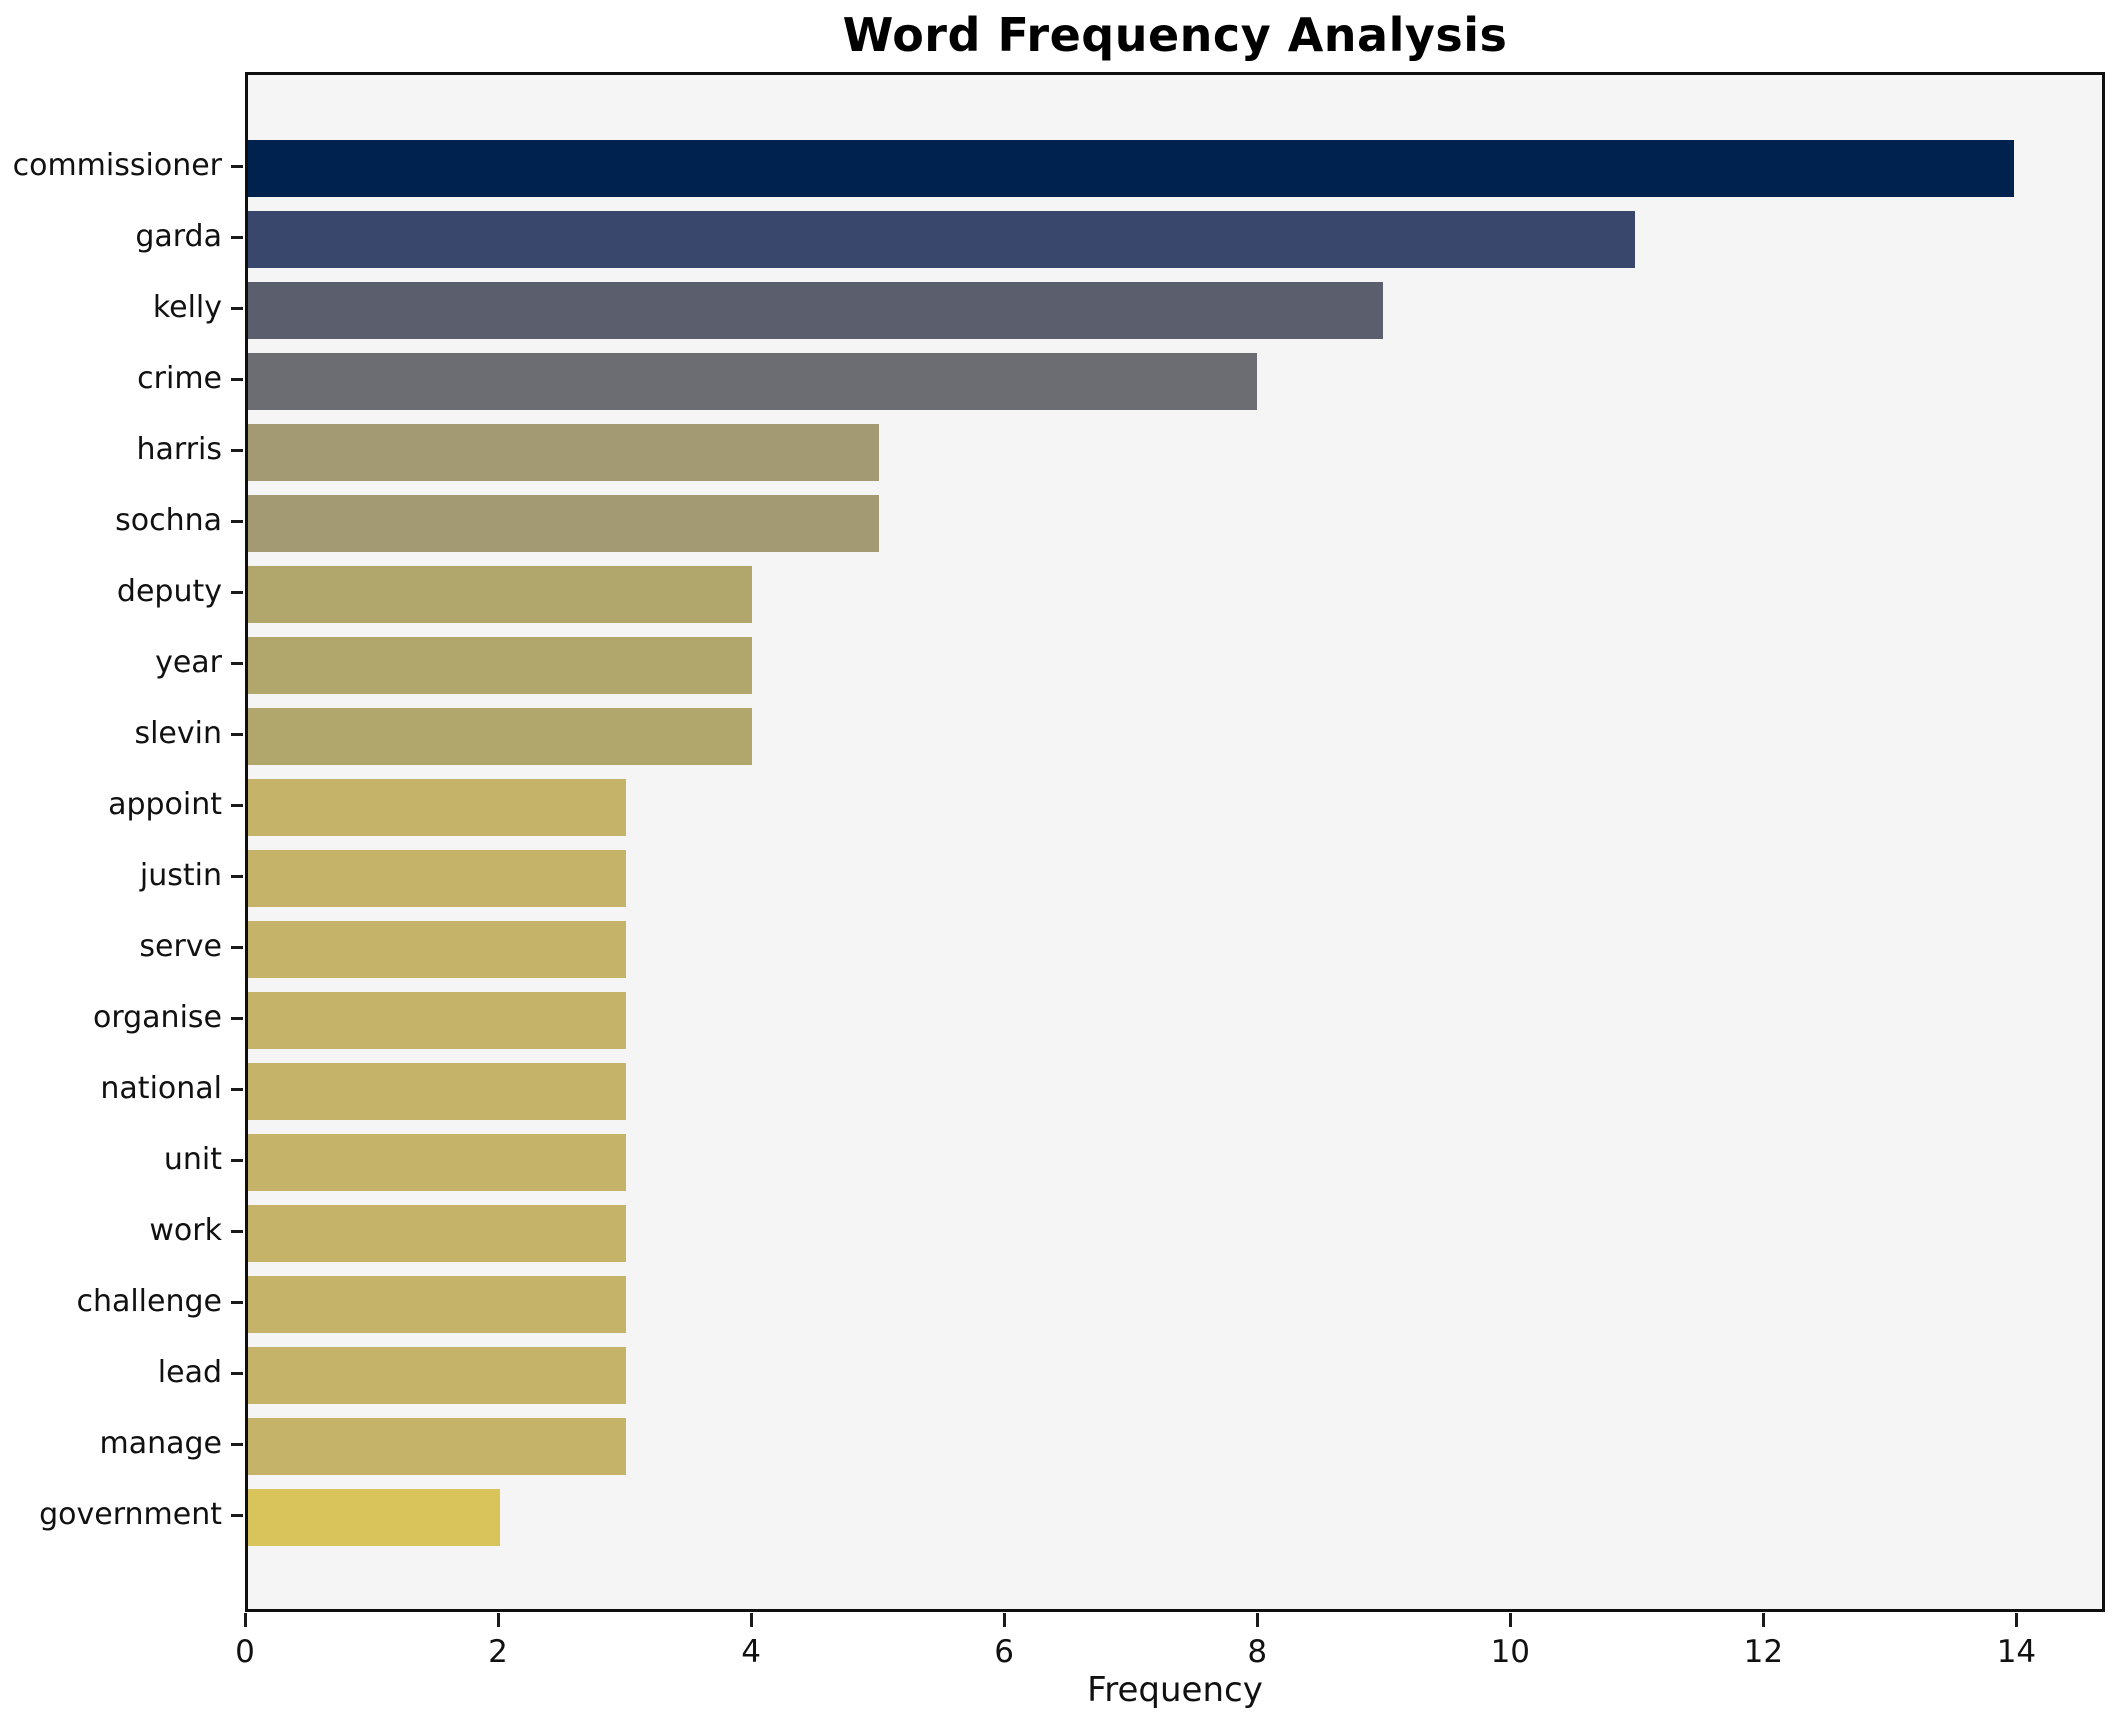 This screenshot has height=1722, width=2124. I want to click on y-tick-label-justin: justin, so click(180, 875).